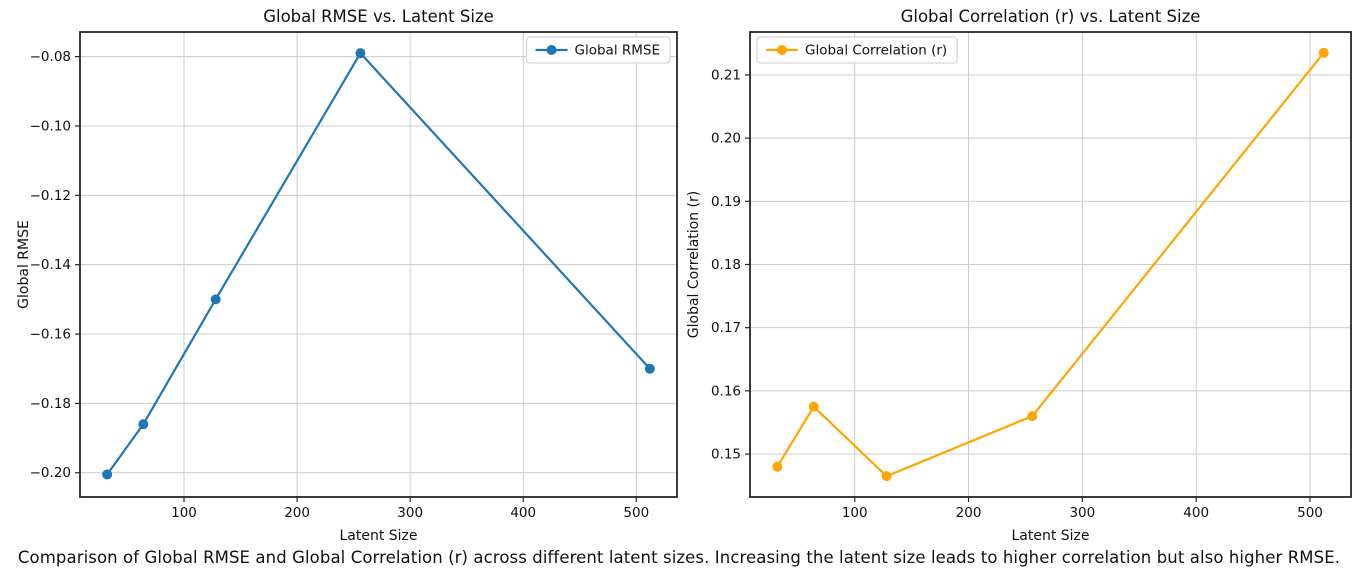 This screenshot has height=584, width=1358. Describe the element at coordinates (694, 264) in the screenshot. I see `y-axis-label: Global Correlation (r)` at that location.